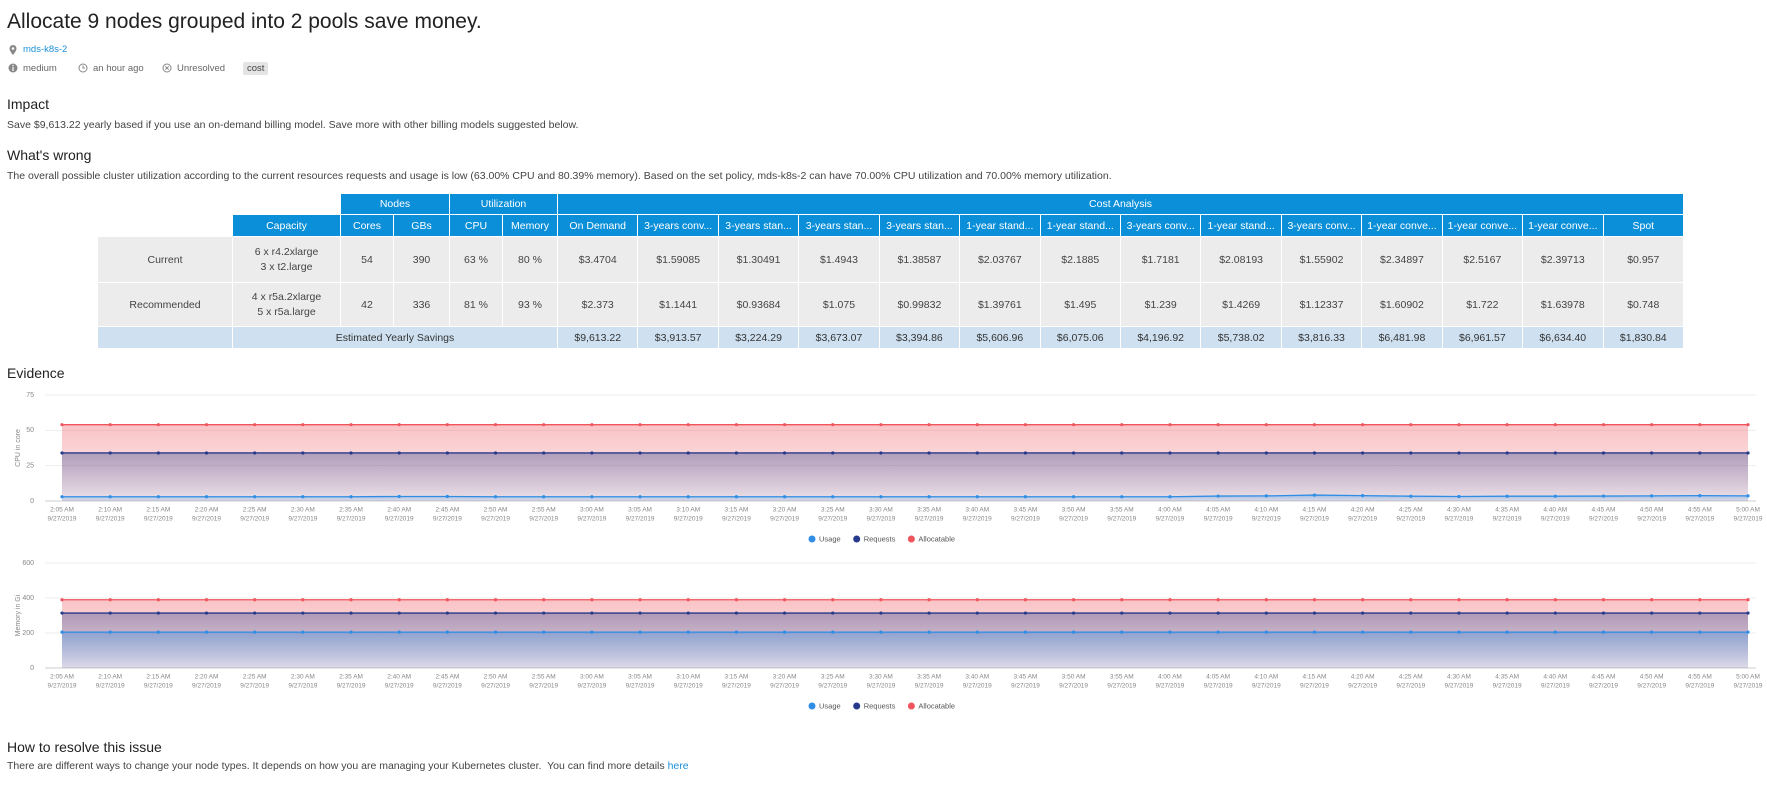 Image resolution: width=1767 pixels, height=791 pixels. What do you see at coordinates (476, 225) in the screenshot?
I see `column-header: CPU` at bounding box center [476, 225].